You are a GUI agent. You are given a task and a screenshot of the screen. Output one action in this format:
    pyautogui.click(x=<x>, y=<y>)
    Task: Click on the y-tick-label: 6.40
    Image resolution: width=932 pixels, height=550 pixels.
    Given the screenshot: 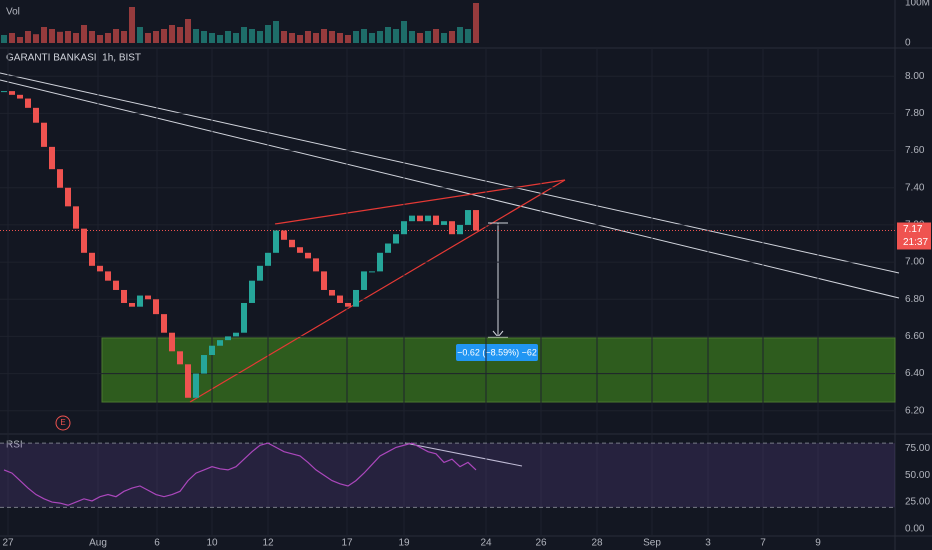 What is the action you would take?
    pyautogui.click(x=915, y=373)
    